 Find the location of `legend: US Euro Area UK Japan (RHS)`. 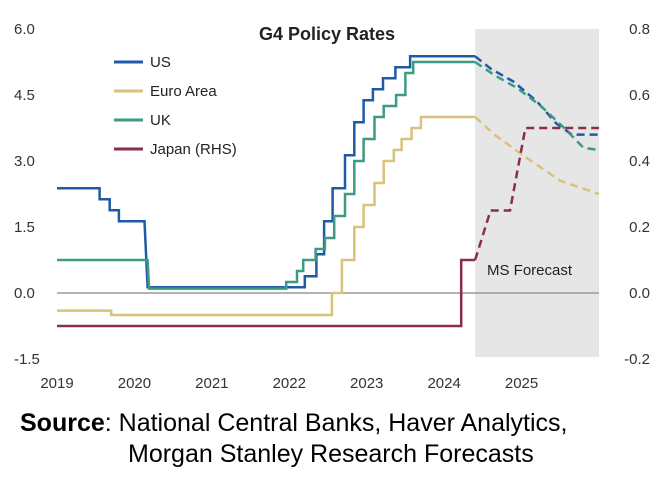

legend: US Euro Area UK Japan (RHS) is located at coordinates (175, 106).